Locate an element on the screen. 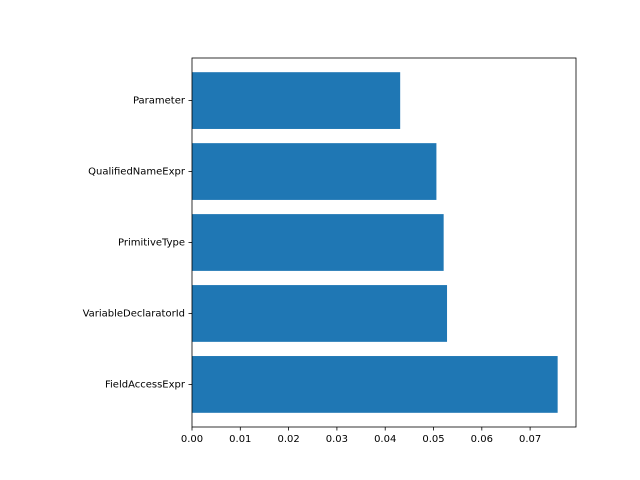 This screenshot has height=480, width=640. x-tick-label: 0.01 is located at coordinates (240, 439).